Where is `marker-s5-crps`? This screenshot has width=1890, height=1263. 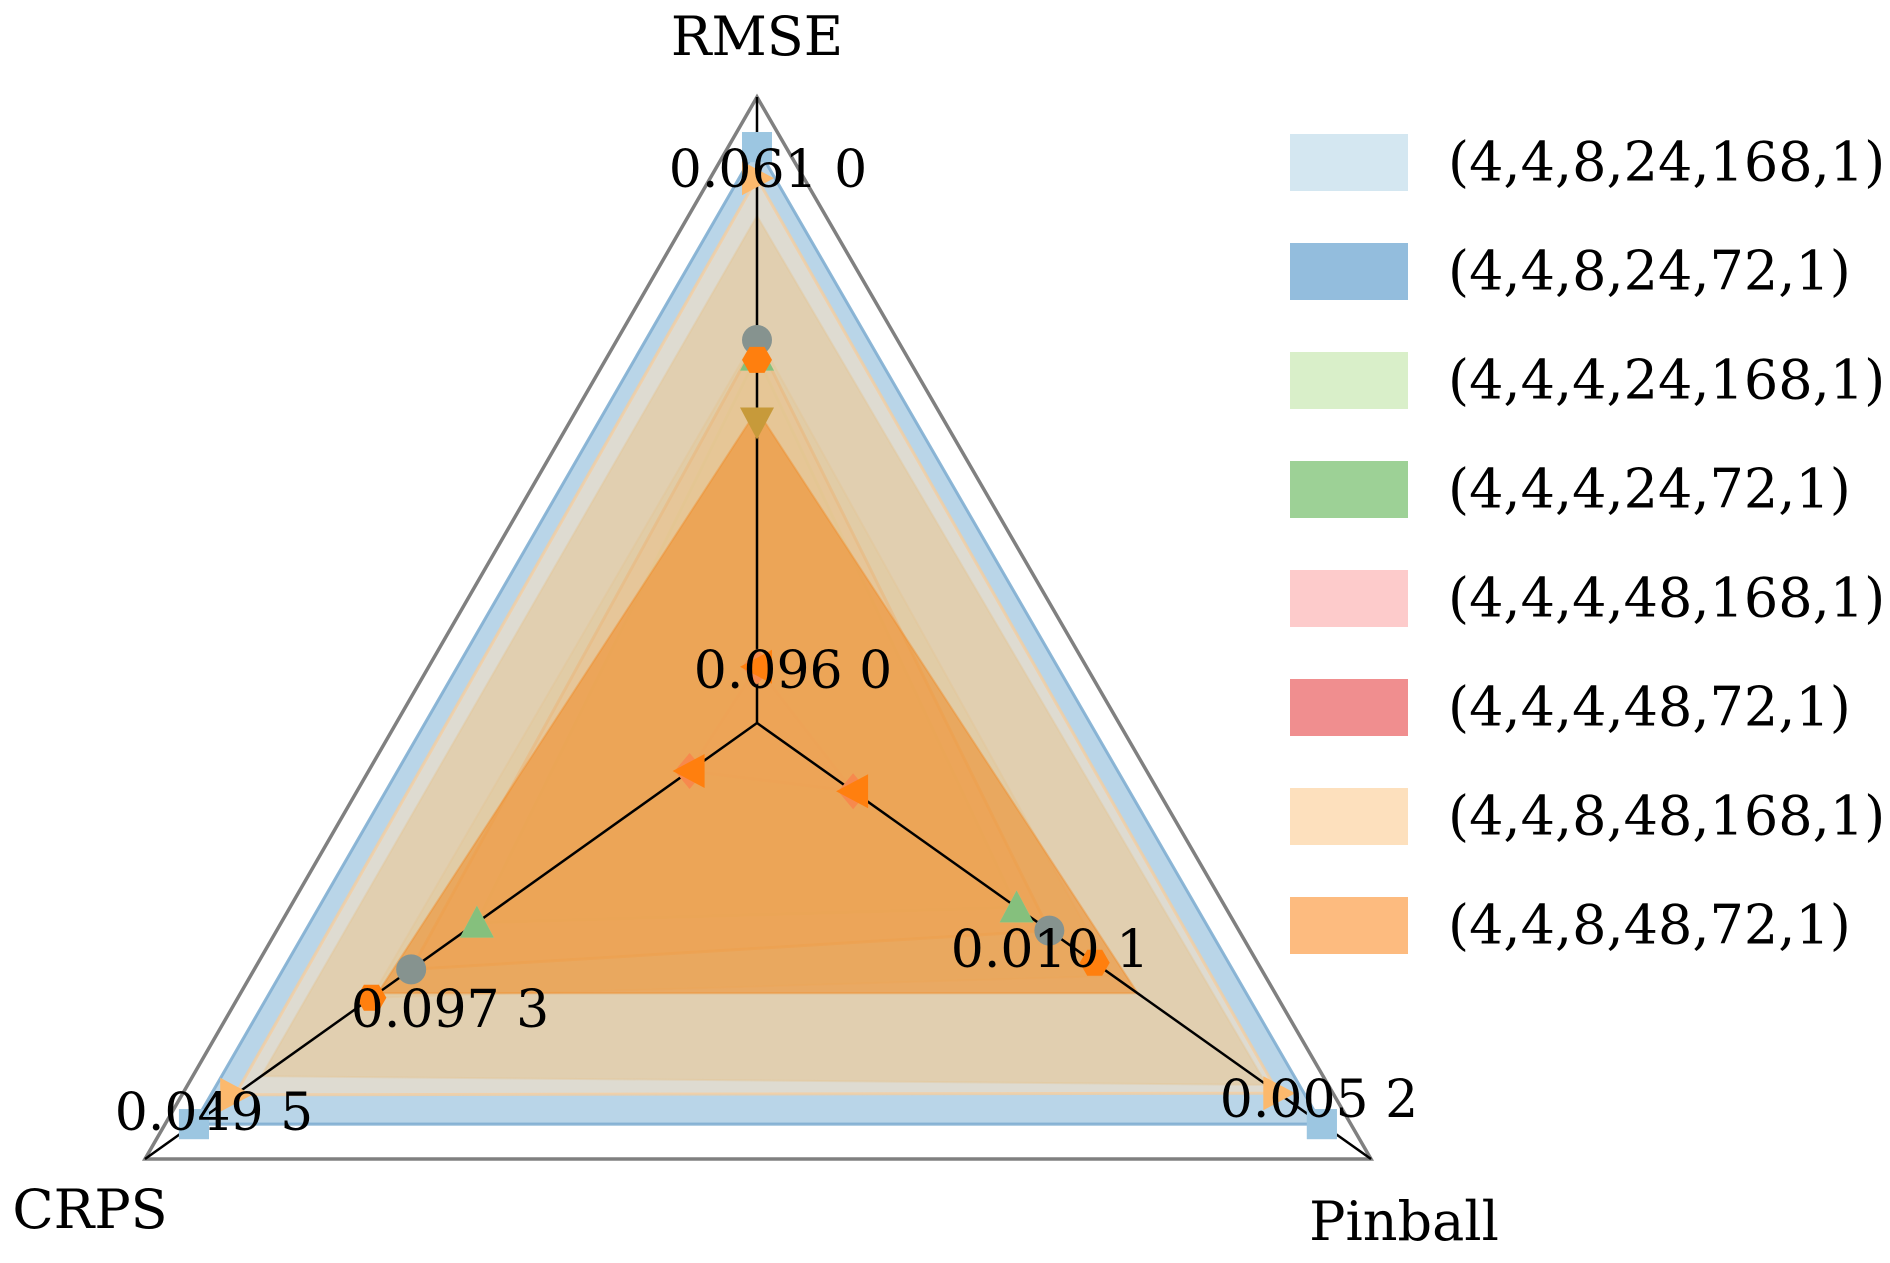
marker-s5-crps is located at coordinates (688, 771).